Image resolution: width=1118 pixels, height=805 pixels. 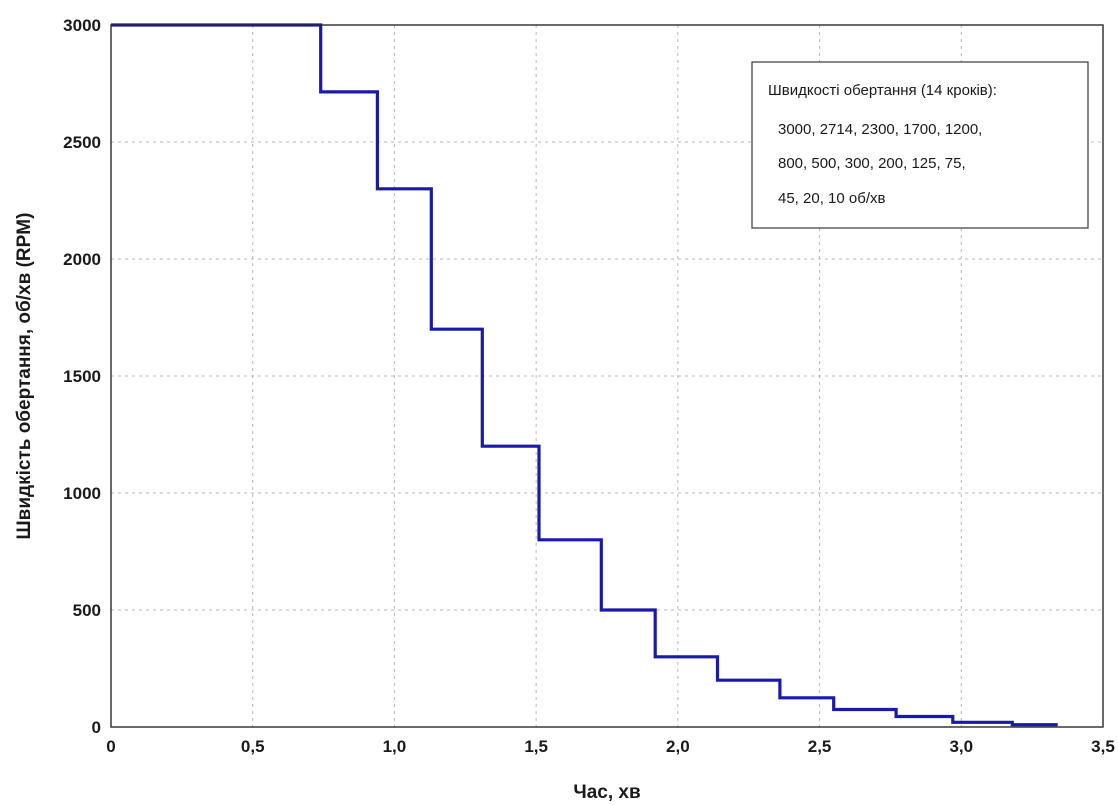 What do you see at coordinates (831, 198) in the screenshot?
I see `legend-line: 45, 20, 10 об/хв` at bounding box center [831, 198].